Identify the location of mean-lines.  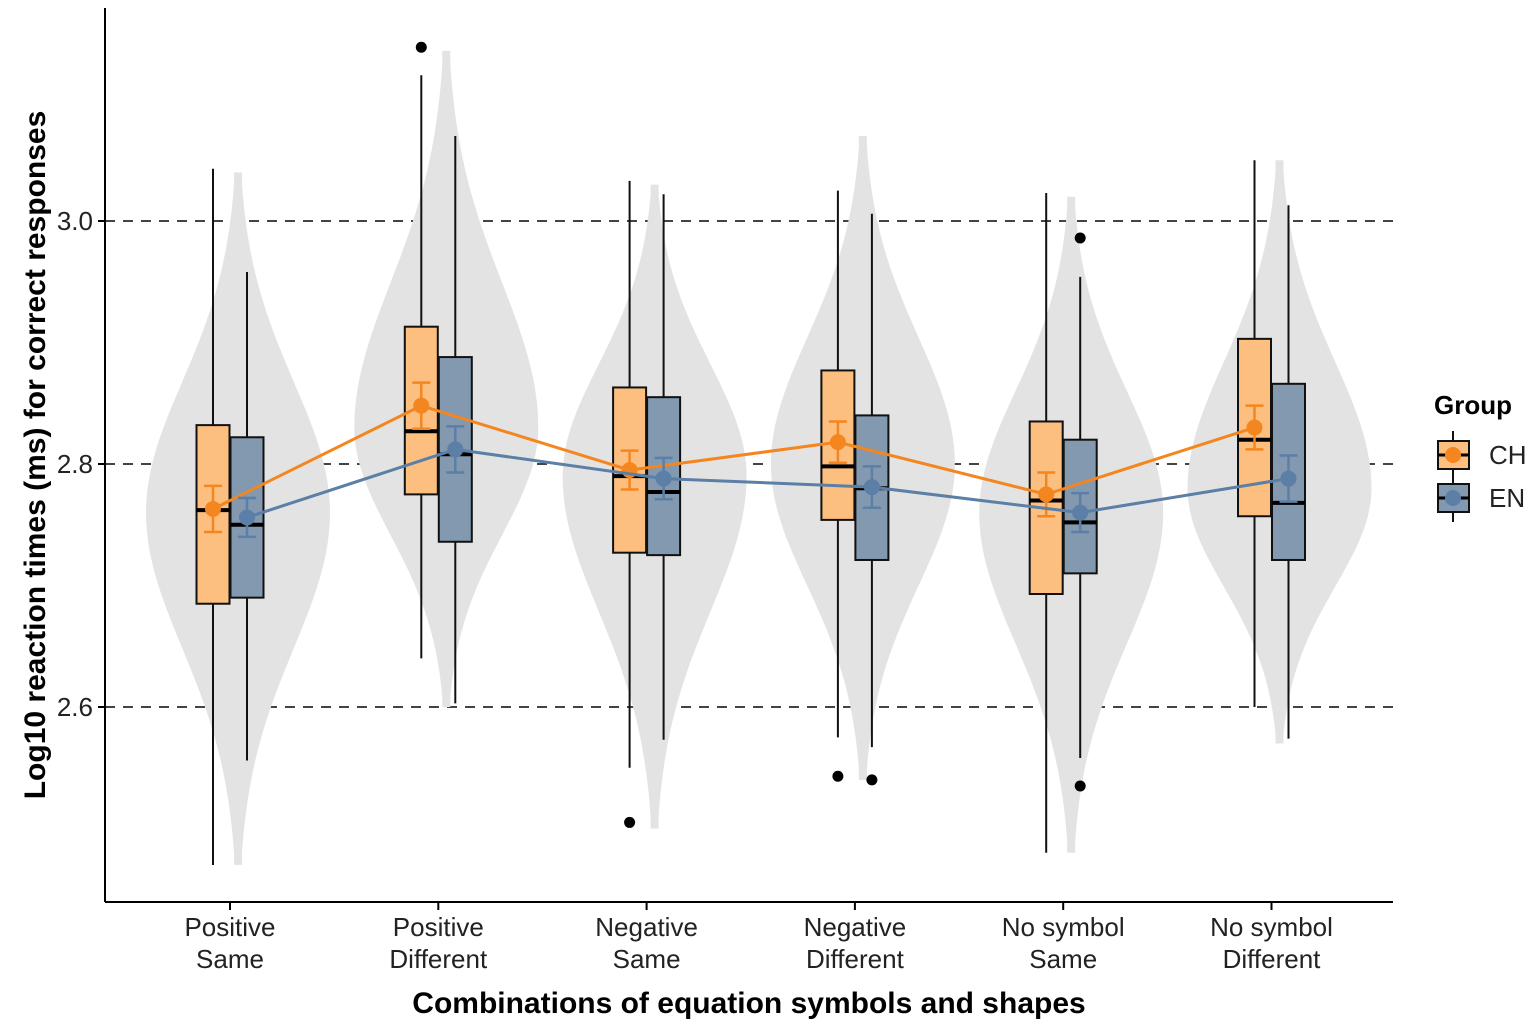
(751, 460).